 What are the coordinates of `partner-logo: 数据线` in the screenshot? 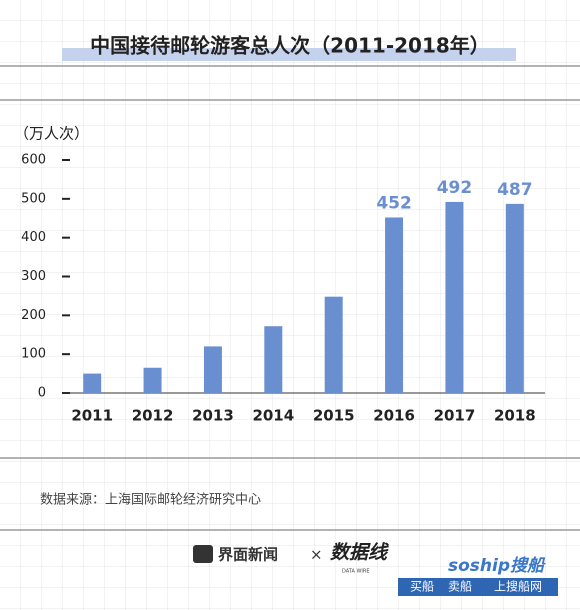 It's located at (359, 553).